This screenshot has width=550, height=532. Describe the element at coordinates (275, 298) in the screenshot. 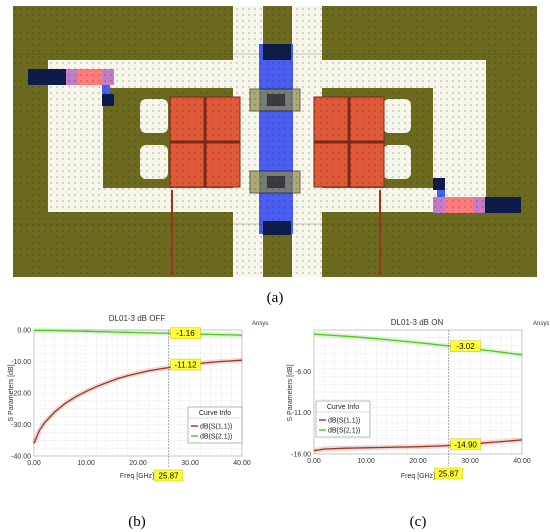

I see `caption-a: (a)` at that location.